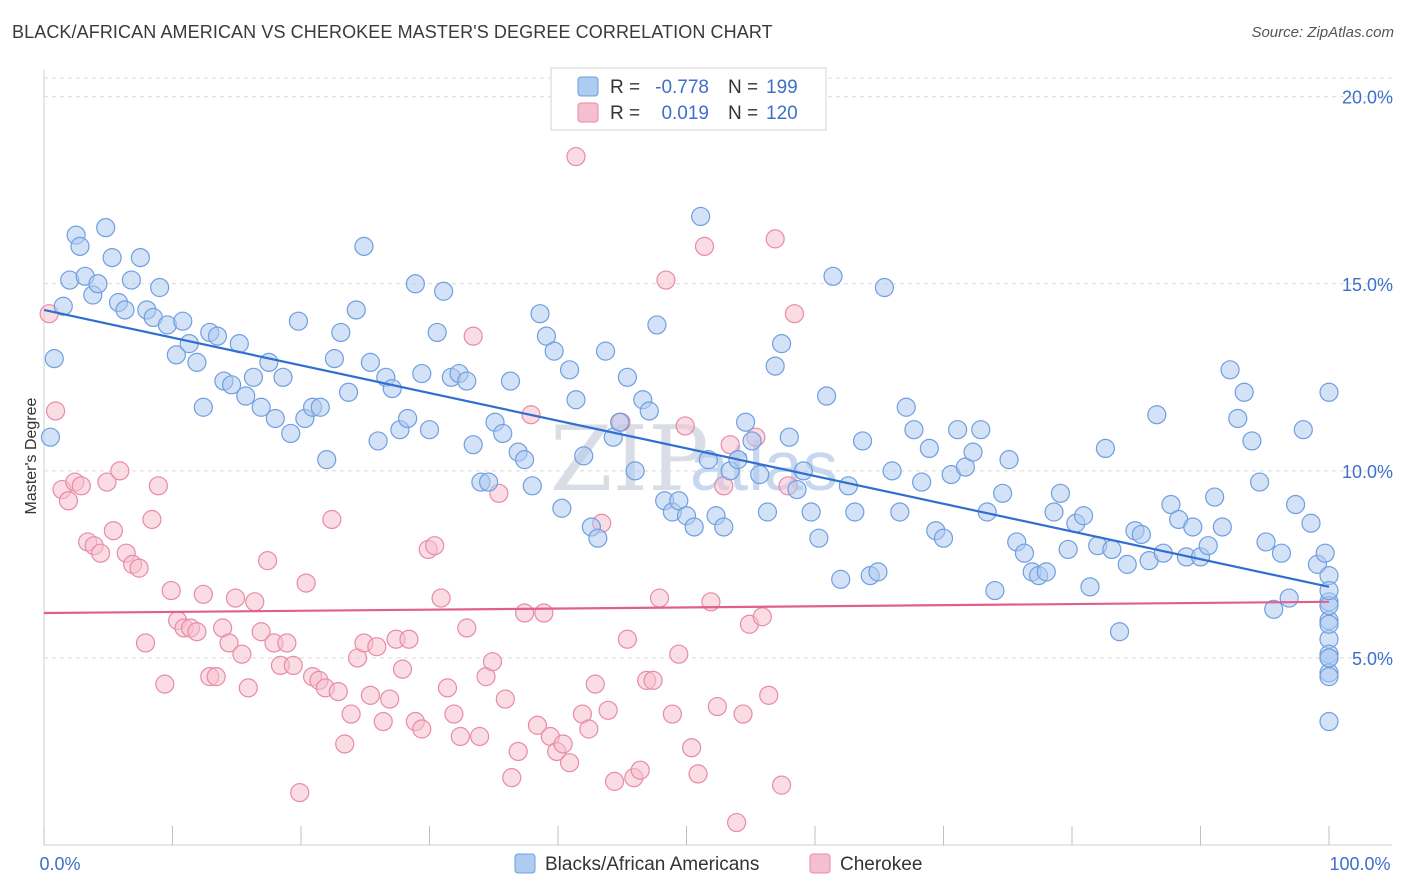  What do you see at coordinates (525, 863) in the screenshot?
I see `bottom-legend-swatch-blue` at bounding box center [525, 863].